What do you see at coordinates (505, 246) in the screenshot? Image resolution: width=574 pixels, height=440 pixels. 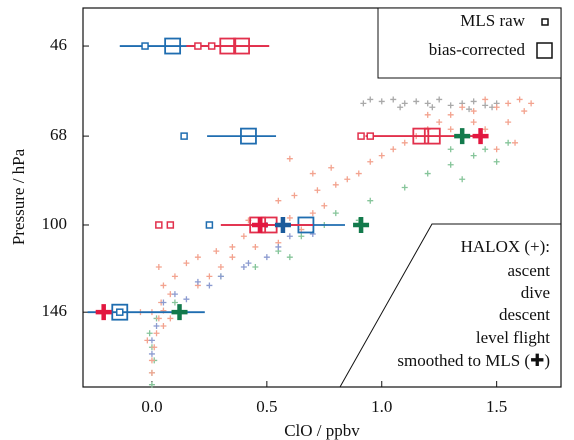 I see `legend-title: HALOX (+):` at bounding box center [505, 246].